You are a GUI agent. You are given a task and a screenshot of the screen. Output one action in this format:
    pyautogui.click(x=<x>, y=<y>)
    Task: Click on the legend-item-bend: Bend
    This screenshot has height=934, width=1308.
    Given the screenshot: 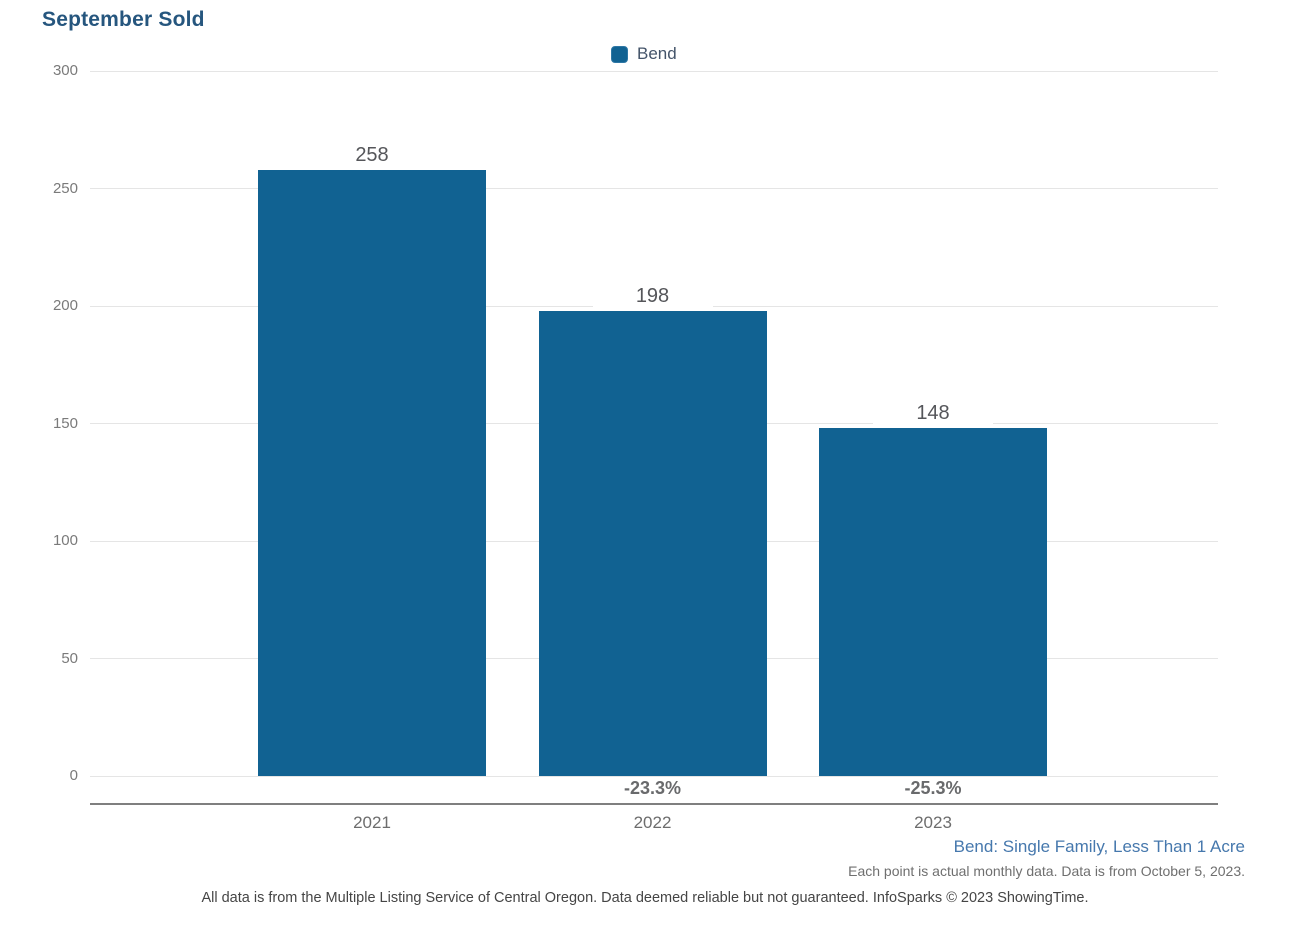 What is the action you would take?
    pyautogui.click(x=644, y=54)
    